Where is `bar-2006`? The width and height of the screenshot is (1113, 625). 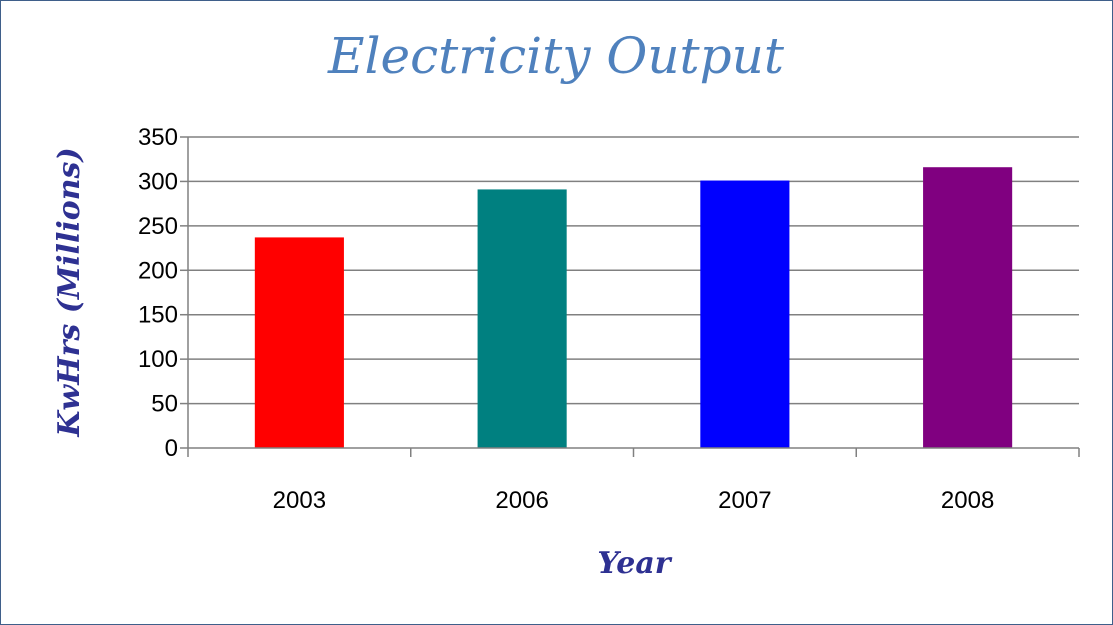 bar-2006 is located at coordinates (522, 318).